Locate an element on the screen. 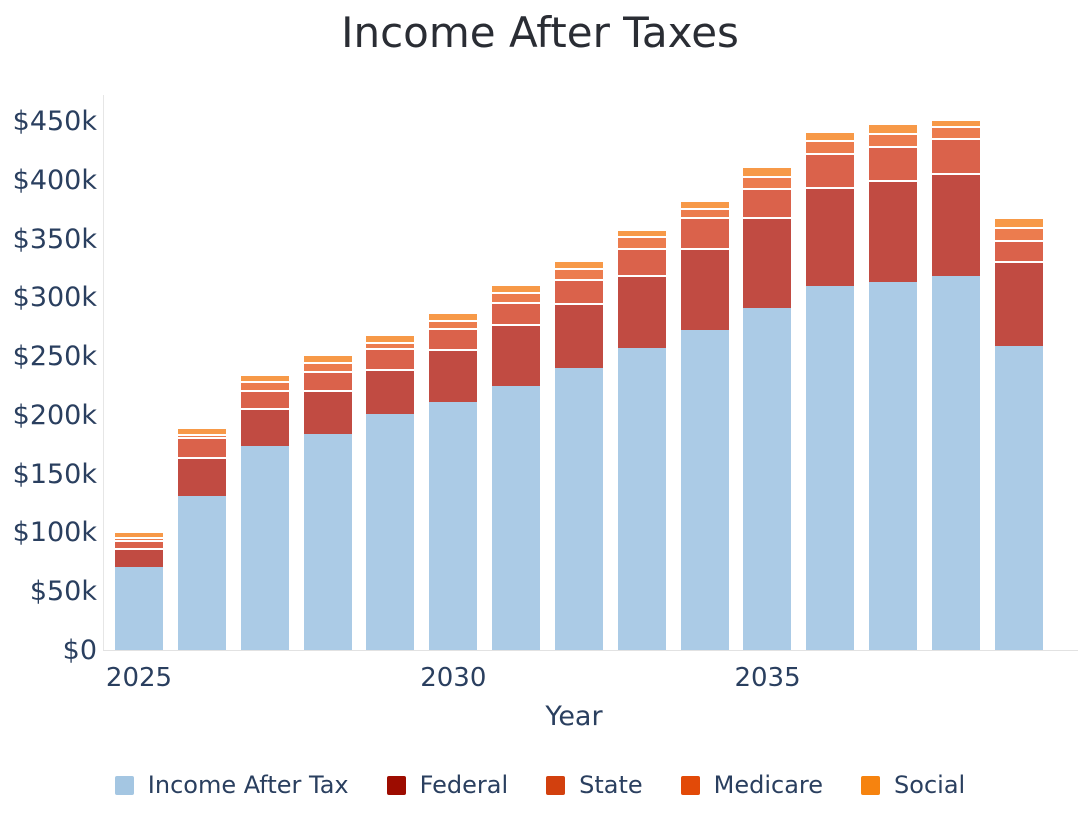 This screenshot has height=819, width=1080. legend-item-medicare: Medicare is located at coordinates (752, 785).